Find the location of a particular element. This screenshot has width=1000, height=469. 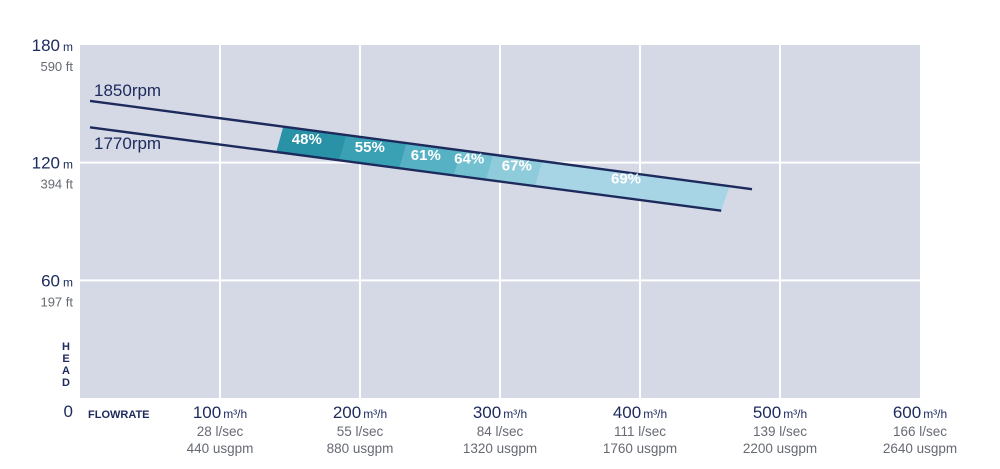

x-tick: 600 m³/h 166 l/sec 2640 usgpm is located at coordinates (920, 429).